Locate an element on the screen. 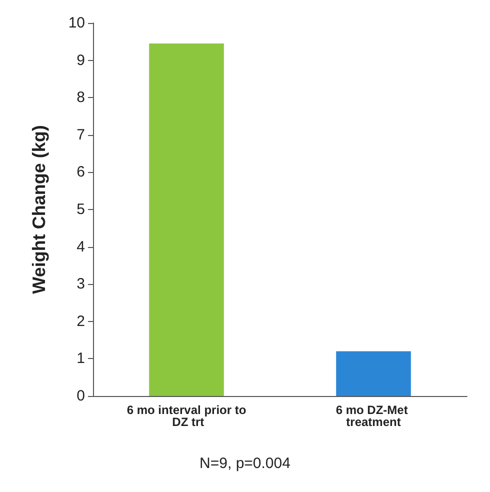  x-tick-label: 6 mo DZ-Met treatment is located at coordinates (374, 416).